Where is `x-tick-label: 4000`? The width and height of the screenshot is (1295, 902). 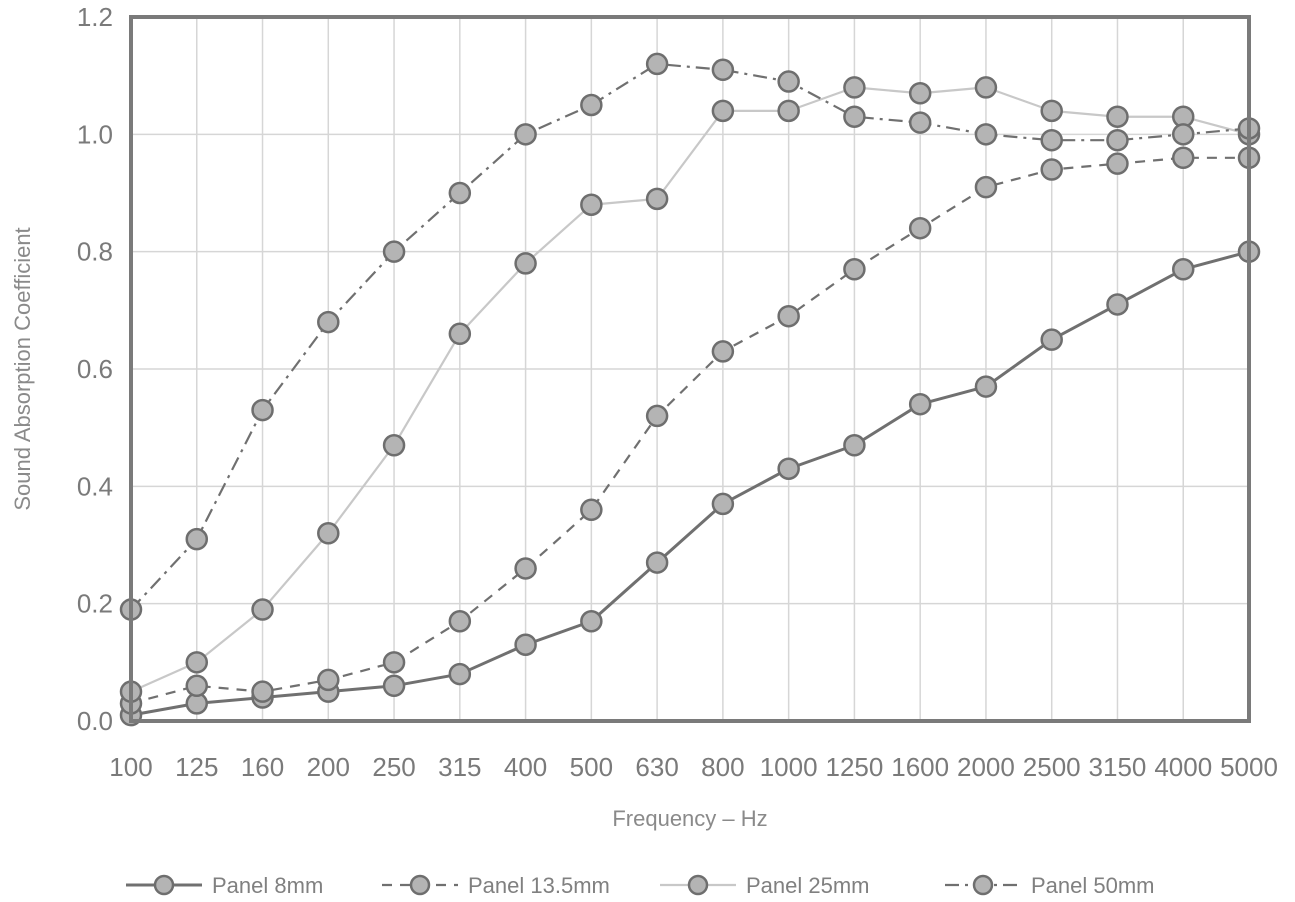
x-tick-label: 4000 is located at coordinates (1183, 767).